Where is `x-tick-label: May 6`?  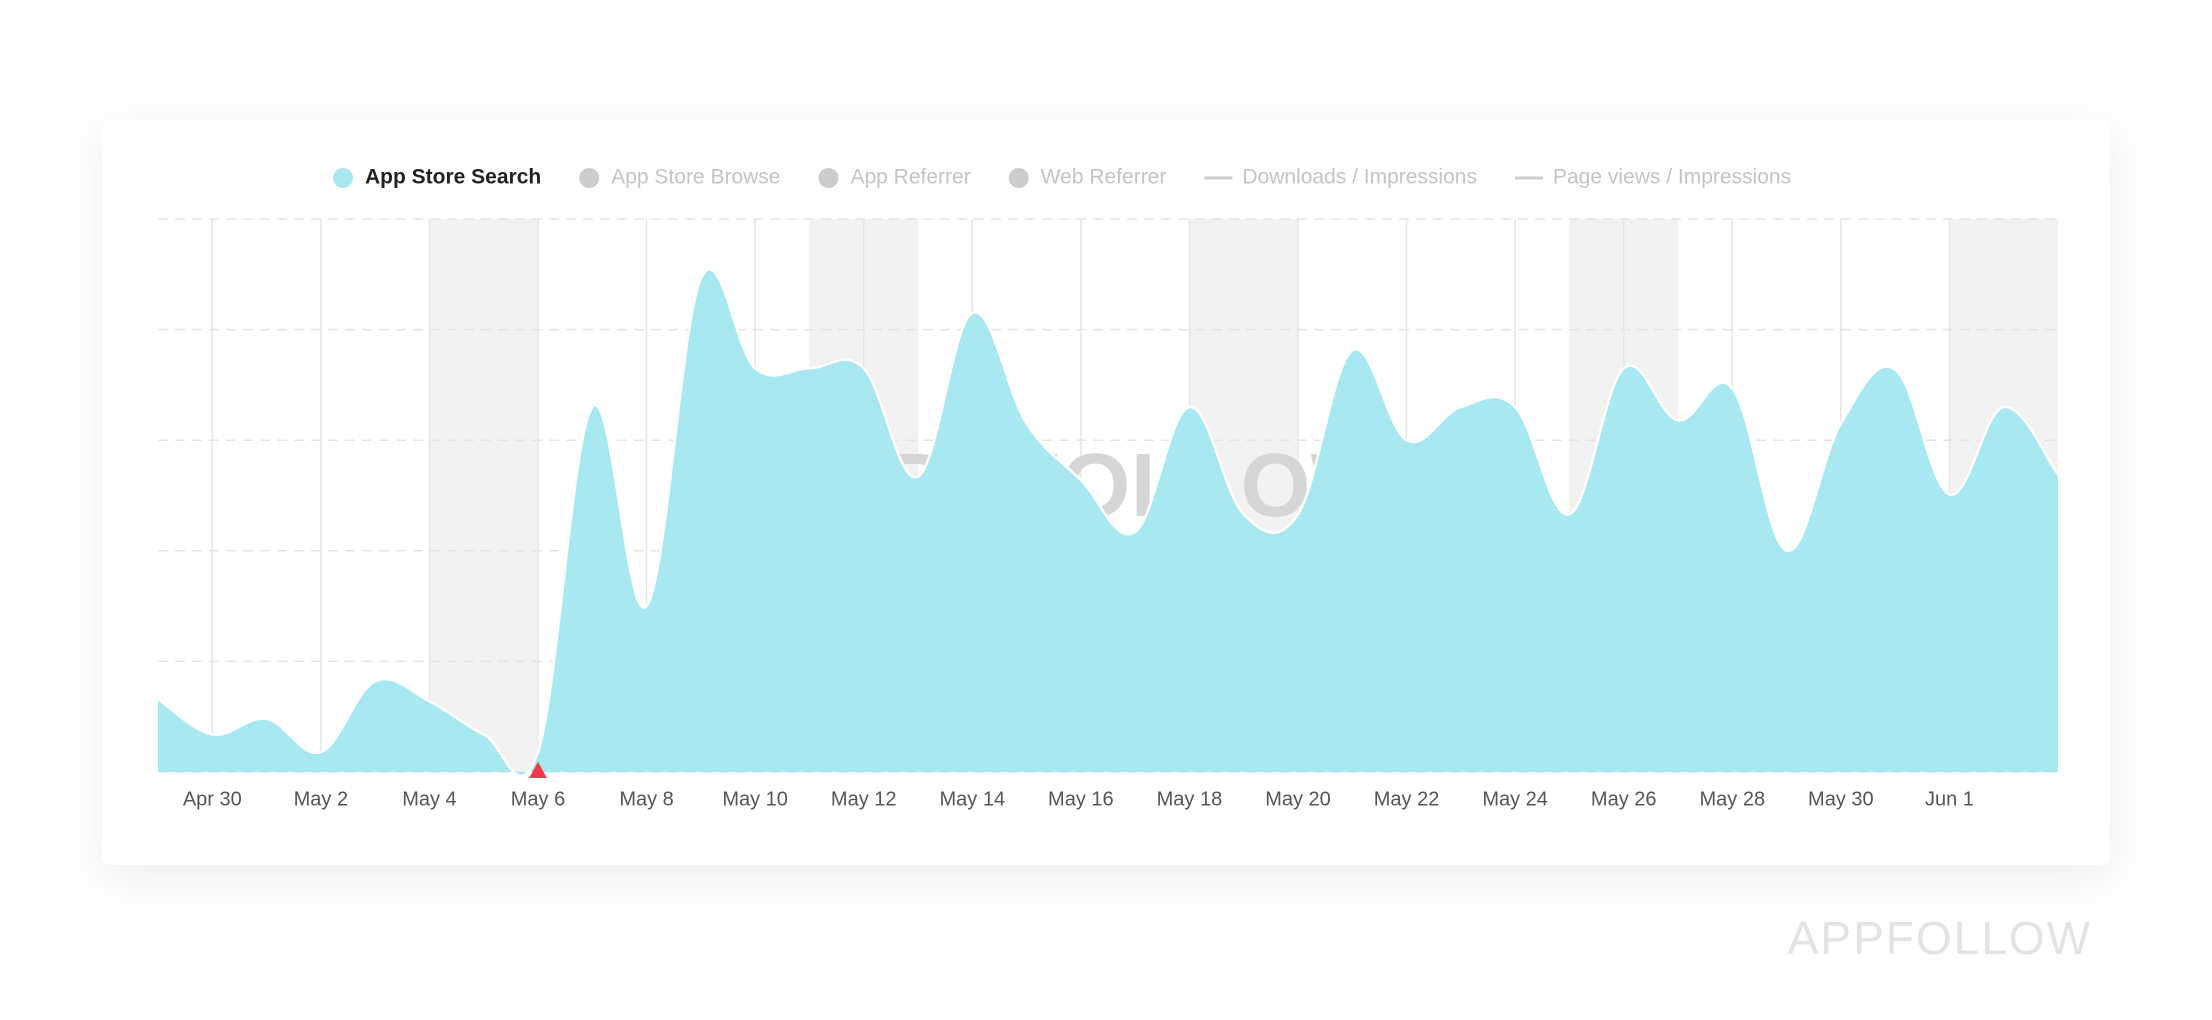 x-tick-label: May 6 is located at coordinates (538, 799).